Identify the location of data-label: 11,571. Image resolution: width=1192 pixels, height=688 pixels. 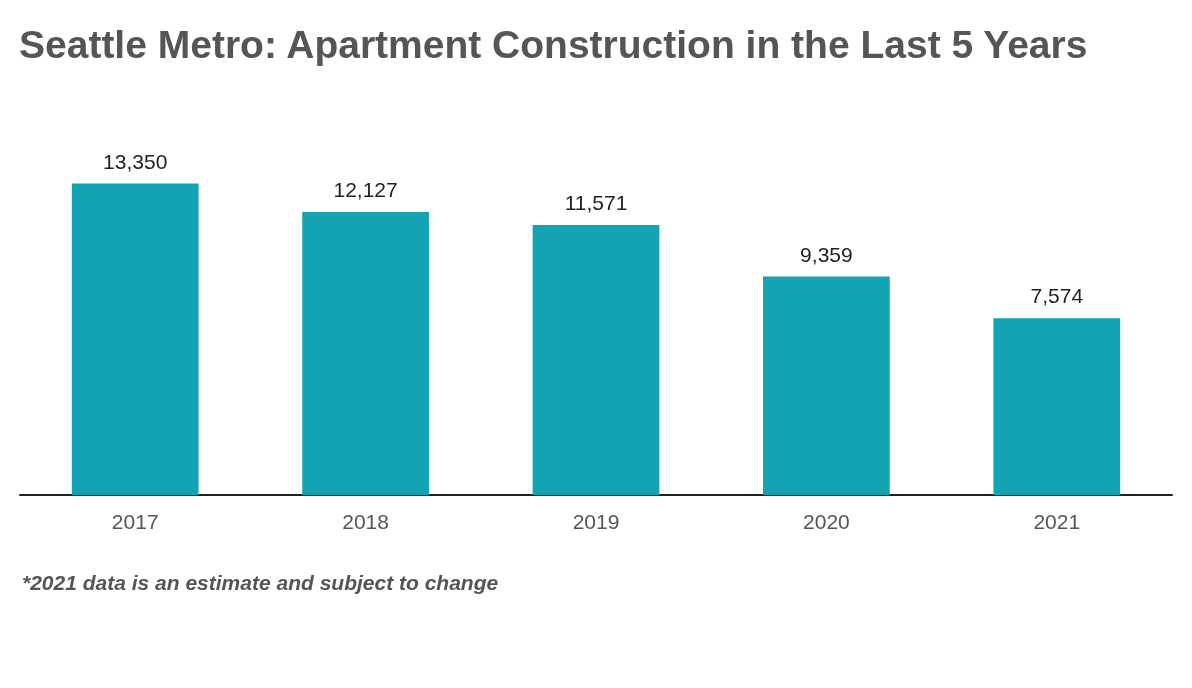
(596, 203).